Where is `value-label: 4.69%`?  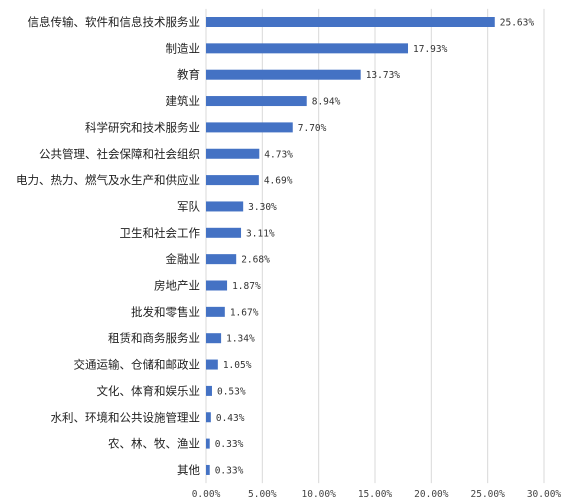 value-label: 4.69% is located at coordinates (278, 181).